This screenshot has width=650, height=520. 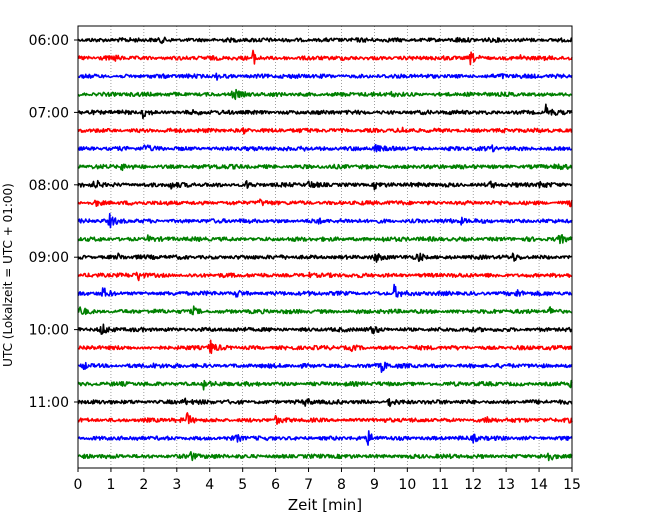 I want to click on y-tick-label: 11:00, so click(x=49, y=403).